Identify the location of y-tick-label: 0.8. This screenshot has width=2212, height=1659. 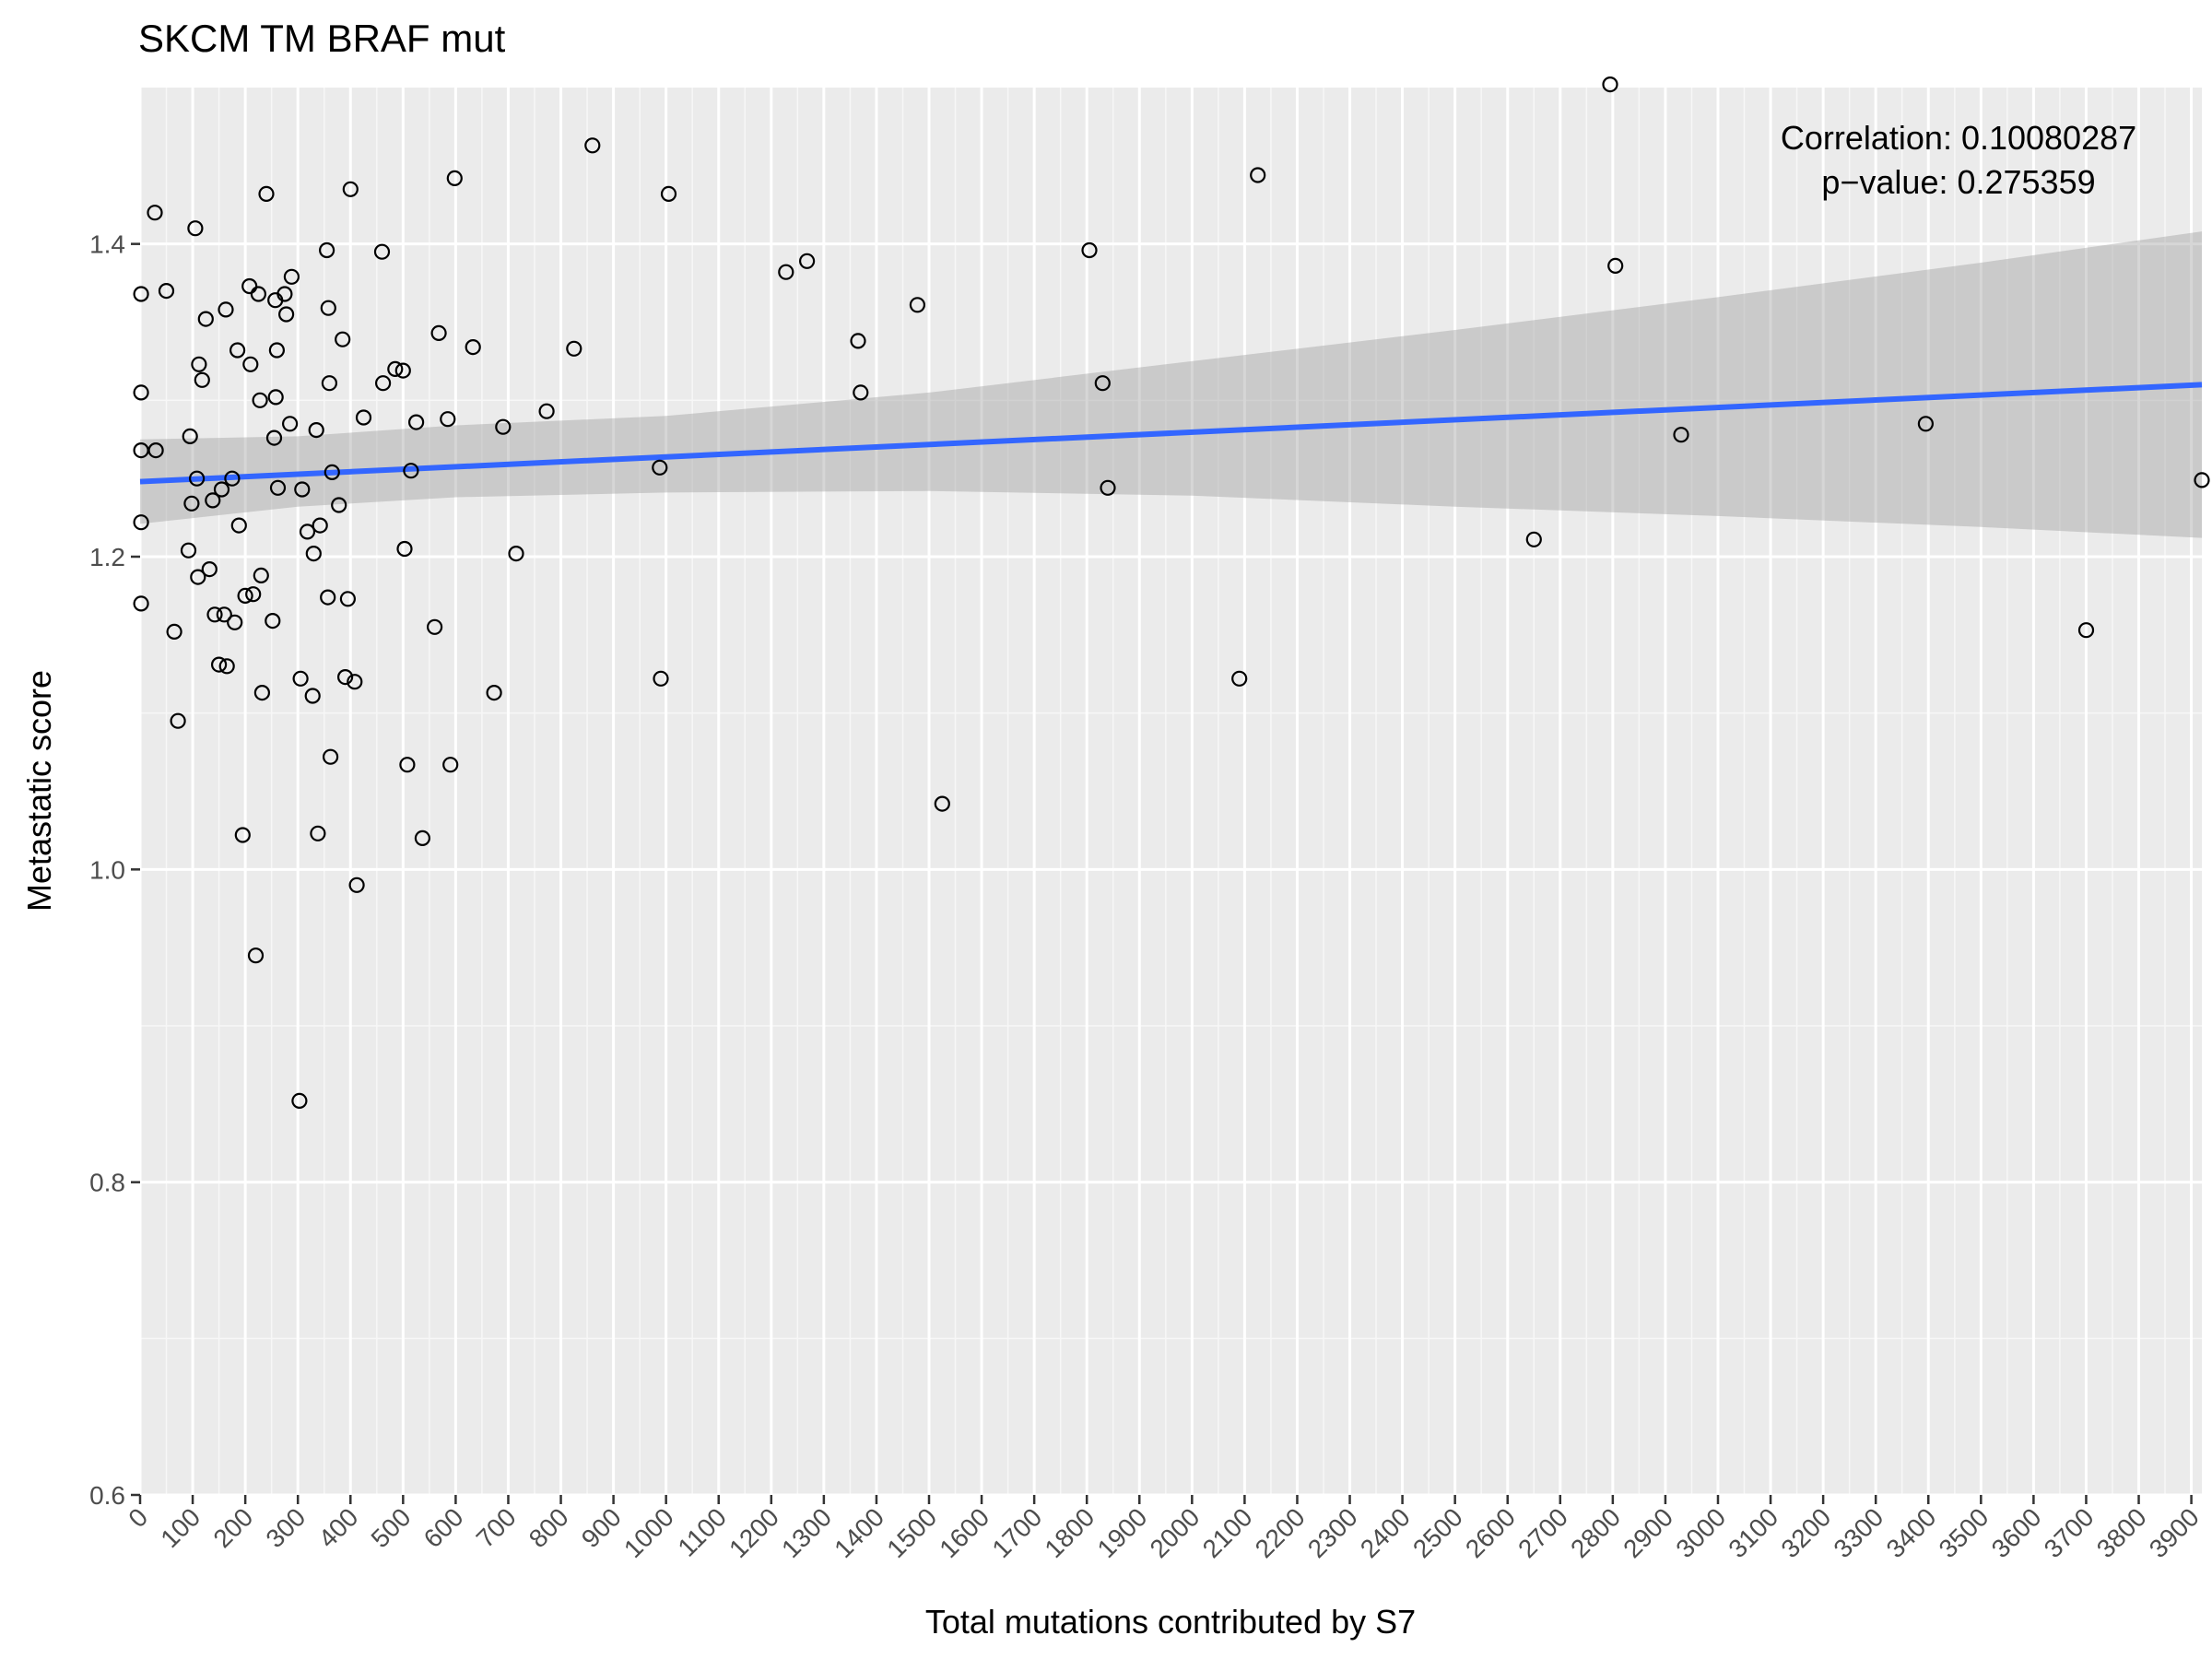
(107, 1183).